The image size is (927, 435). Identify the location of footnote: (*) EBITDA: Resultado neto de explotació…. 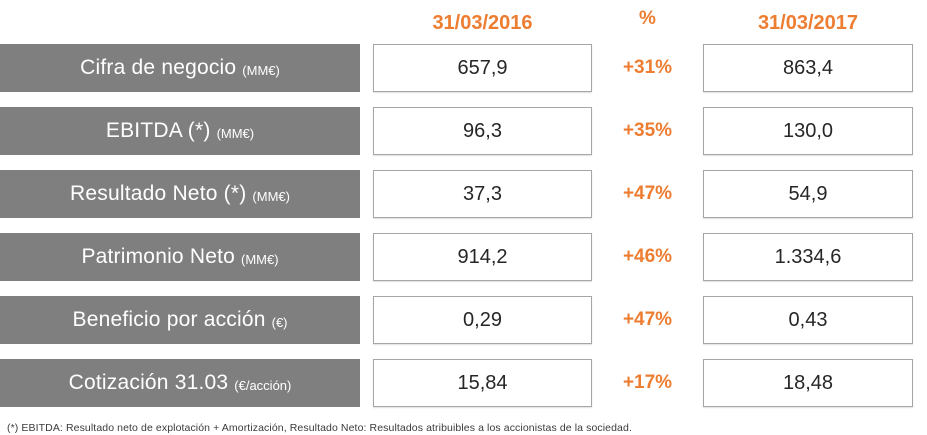
(319, 428).